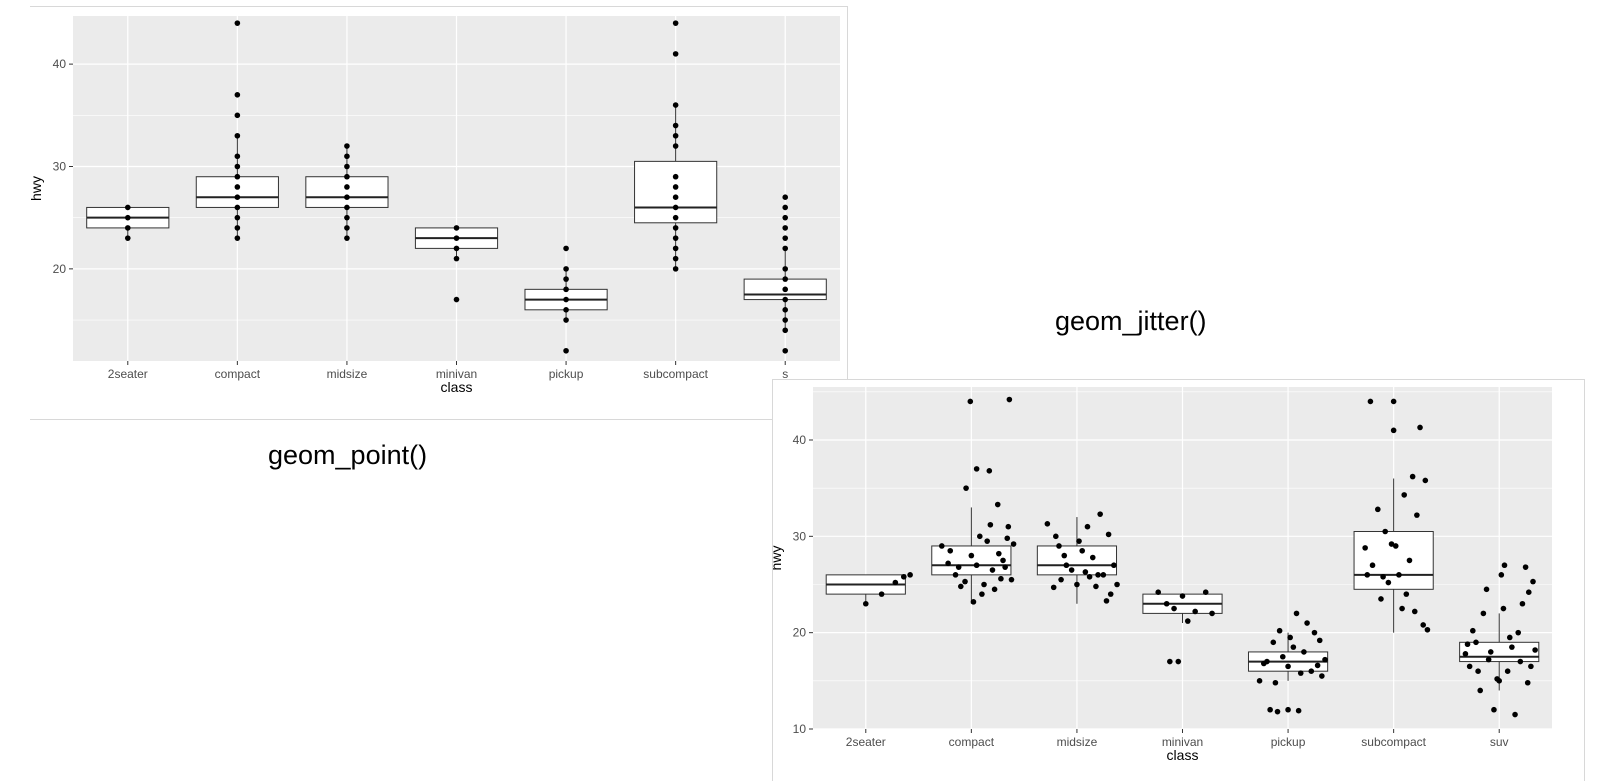  I want to click on x-tick-label-minivan: minivan, so click(1182, 742).